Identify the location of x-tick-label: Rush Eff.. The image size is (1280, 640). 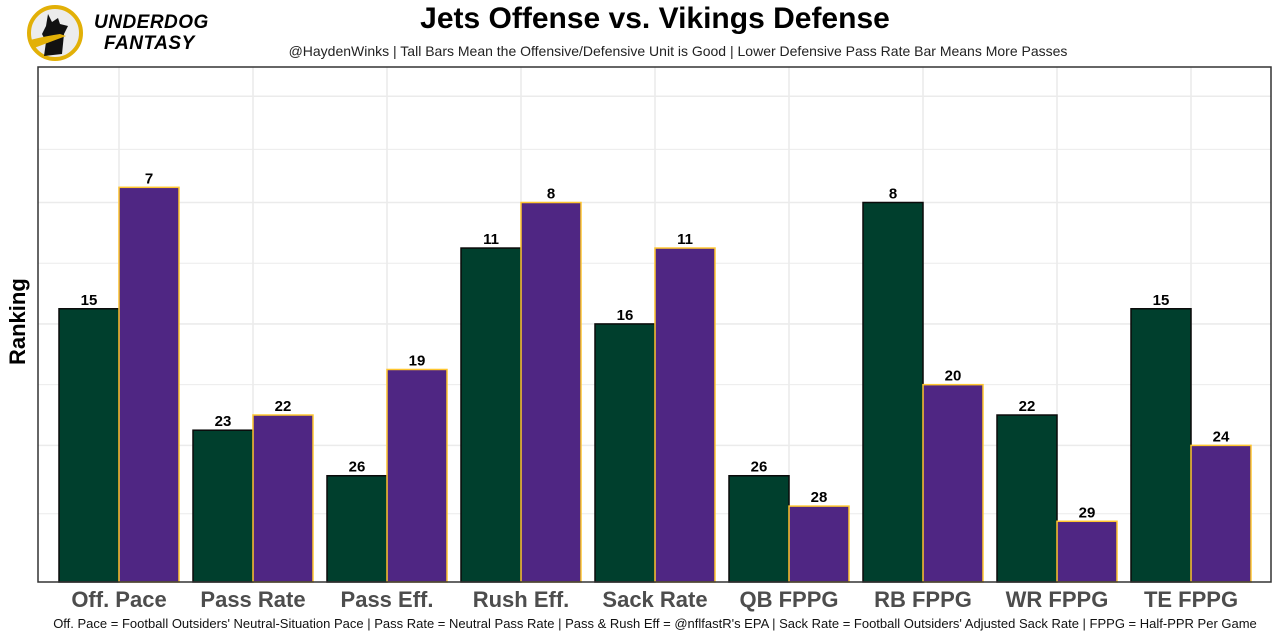
(521, 599).